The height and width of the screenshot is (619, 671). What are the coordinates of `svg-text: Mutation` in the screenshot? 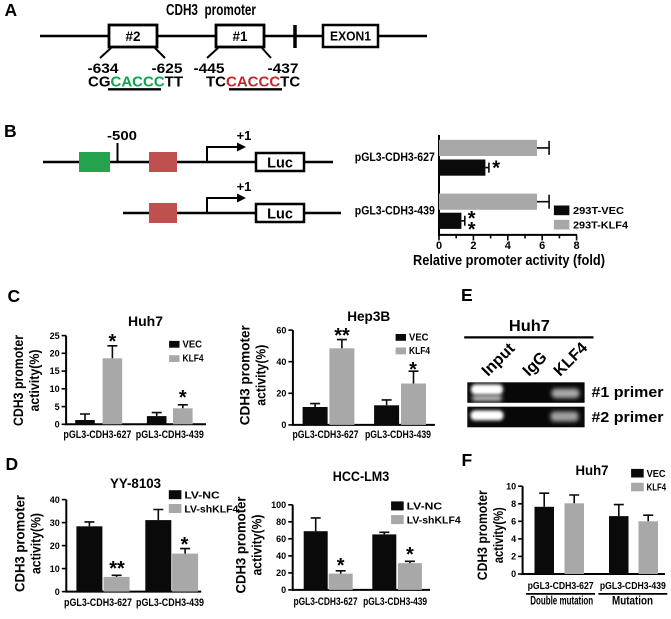 It's located at (632, 602).